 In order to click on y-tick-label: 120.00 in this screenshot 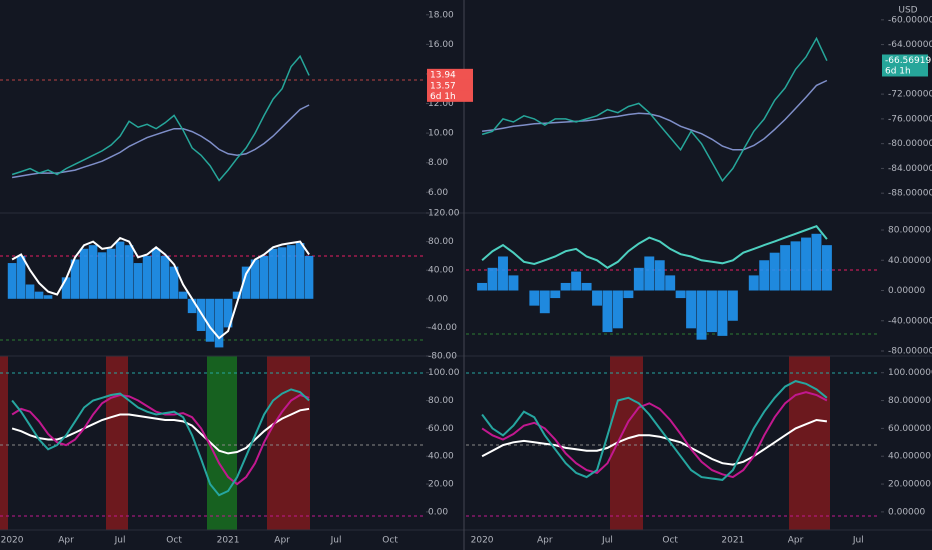, I will do `click(444, 214)`.